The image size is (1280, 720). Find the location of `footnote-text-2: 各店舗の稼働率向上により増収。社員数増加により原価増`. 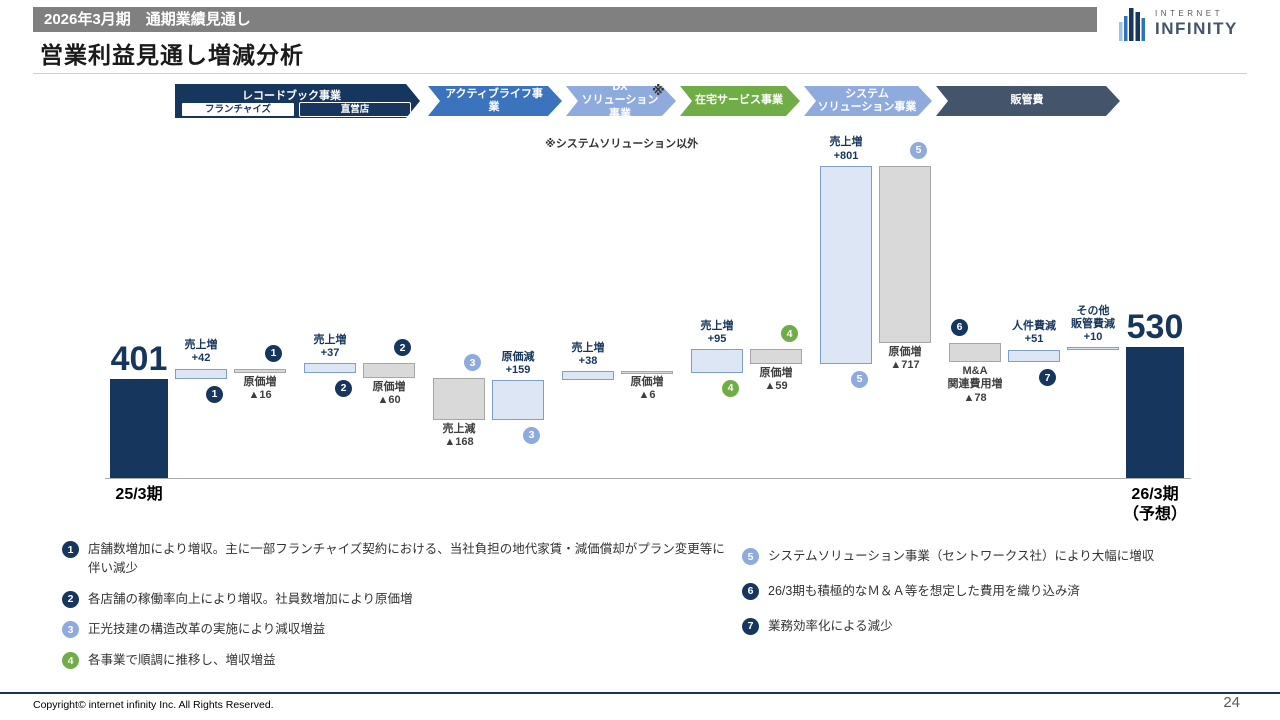

footnote-text-2: 各店舗の稼働率向上により増収。社員数増加により原価増 is located at coordinates (250, 598).